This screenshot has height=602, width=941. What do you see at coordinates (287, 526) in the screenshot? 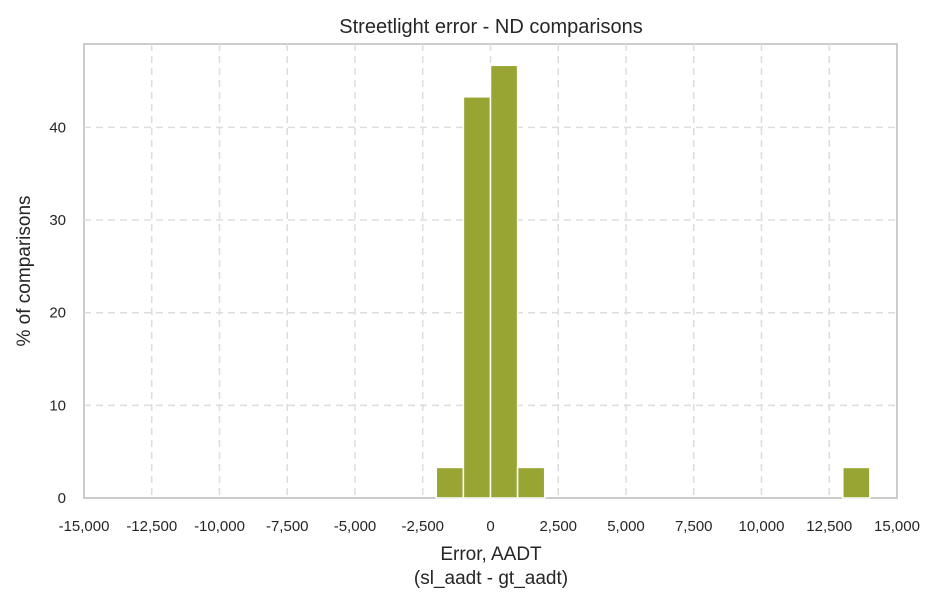
I see `x-tick-label: -7,500` at bounding box center [287, 526].